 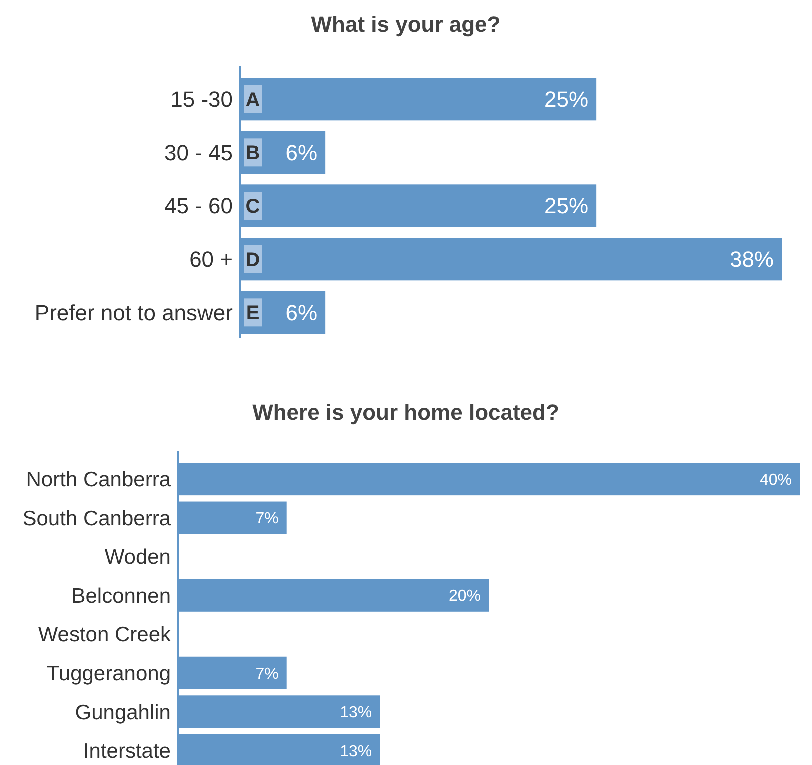 What do you see at coordinates (137, 558) in the screenshot?
I see `y-tick-label: Woden` at bounding box center [137, 558].